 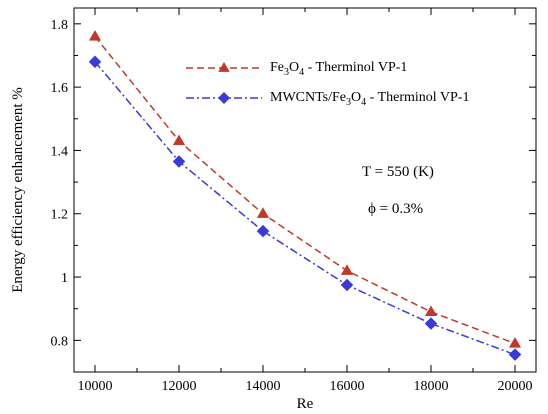 I want to click on y-tick-label: 1.4, so click(x=60, y=151).